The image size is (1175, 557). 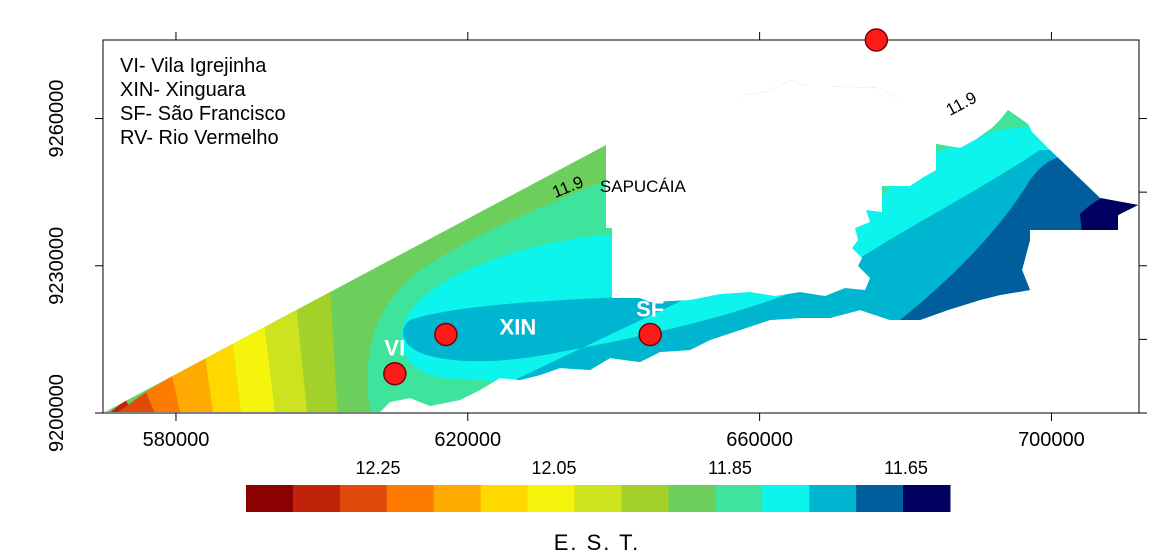 I want to click on region-label: SAPUCÁIA, so click(x=643, y=186).